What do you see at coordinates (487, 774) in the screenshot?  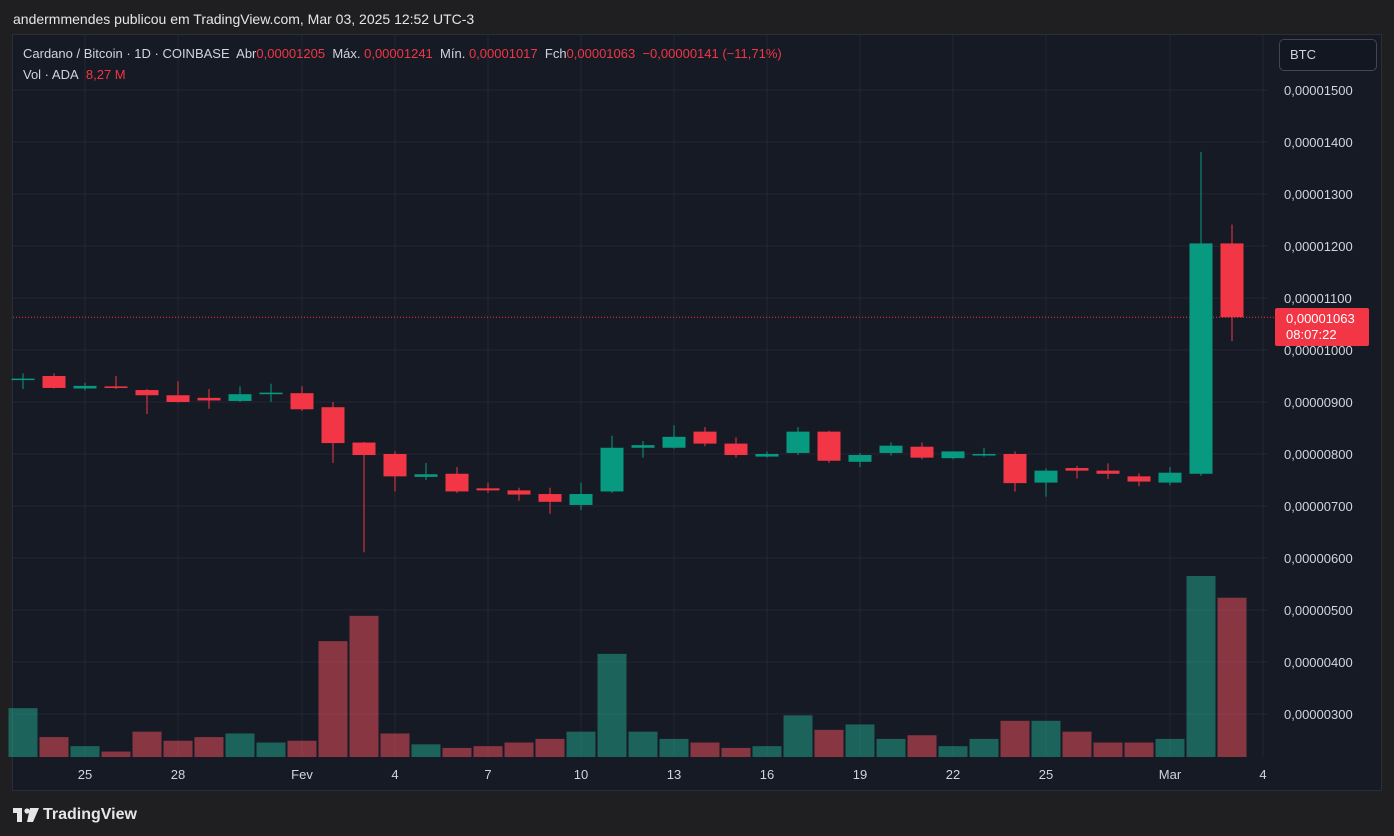 I see `time-tick-label: 7` at bounding box center [487, 774].